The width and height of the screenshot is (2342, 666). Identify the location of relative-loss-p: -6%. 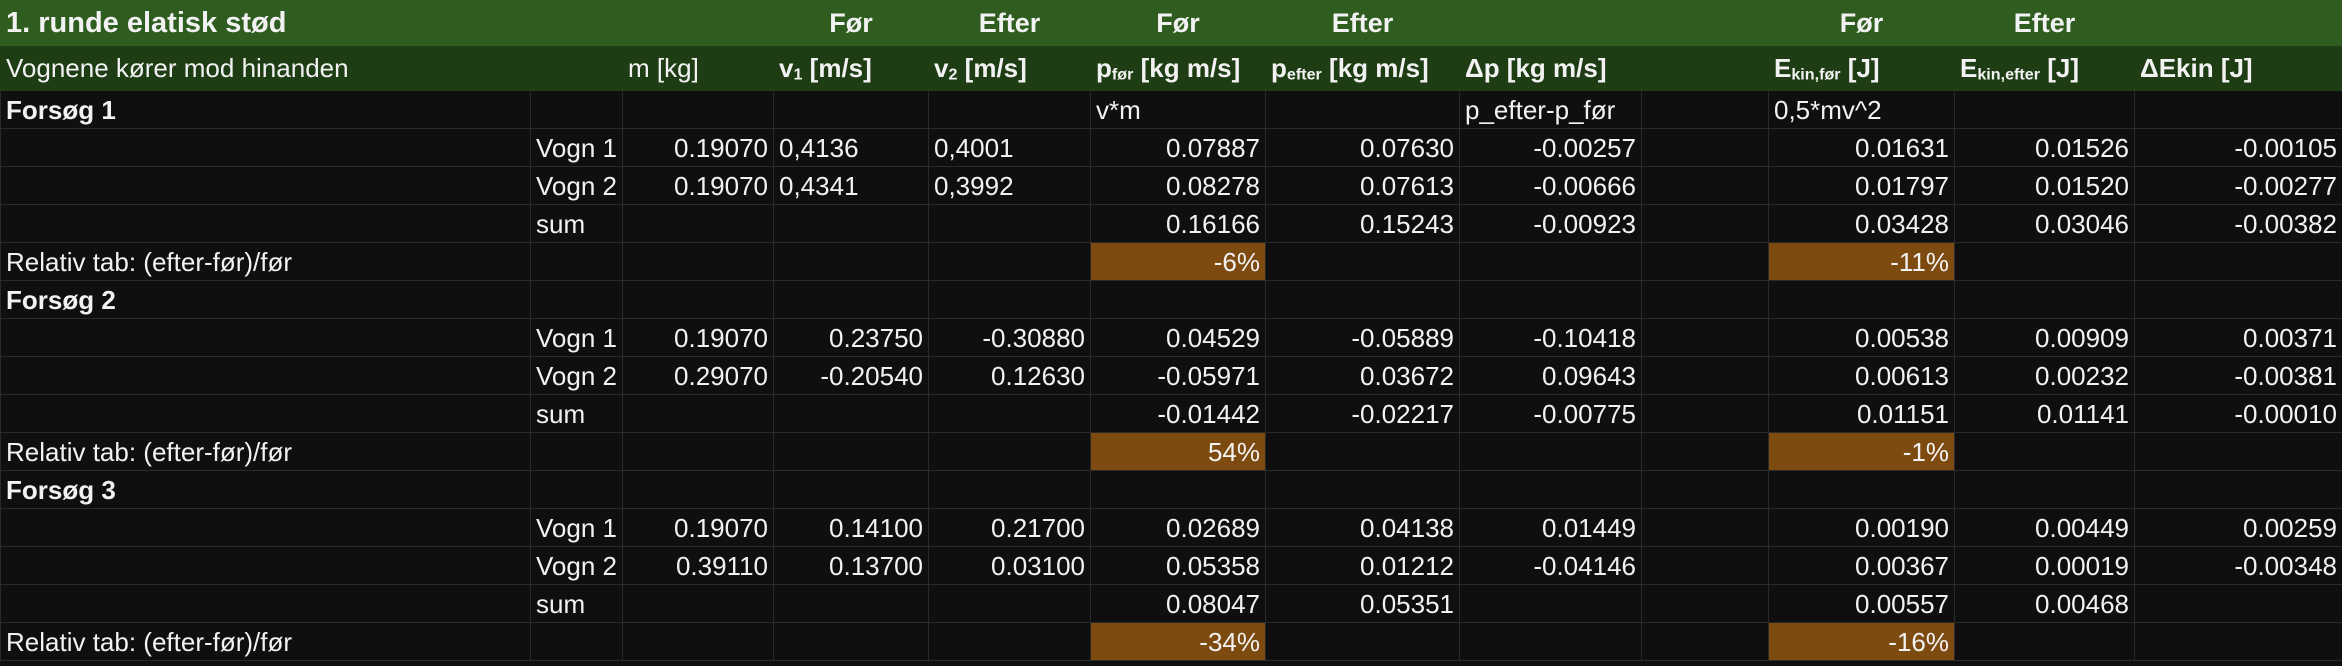
(1178, 261).